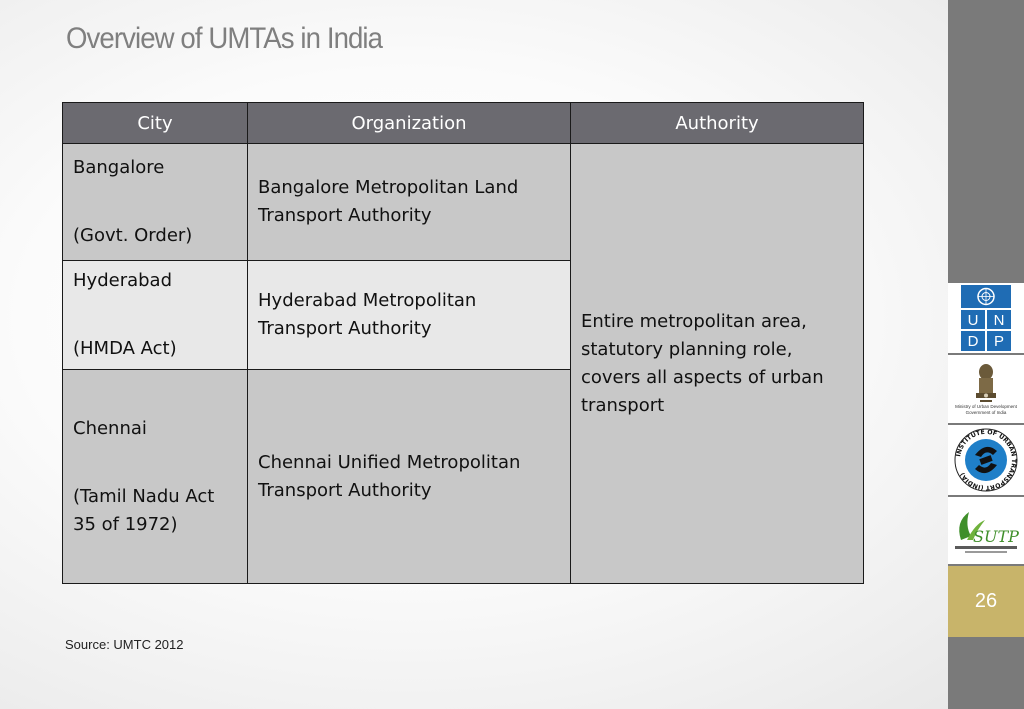 The height and width of the screenshot is (709, 1024). I want to click on sutp-logo-icon: SUTP, so click(987, 532).